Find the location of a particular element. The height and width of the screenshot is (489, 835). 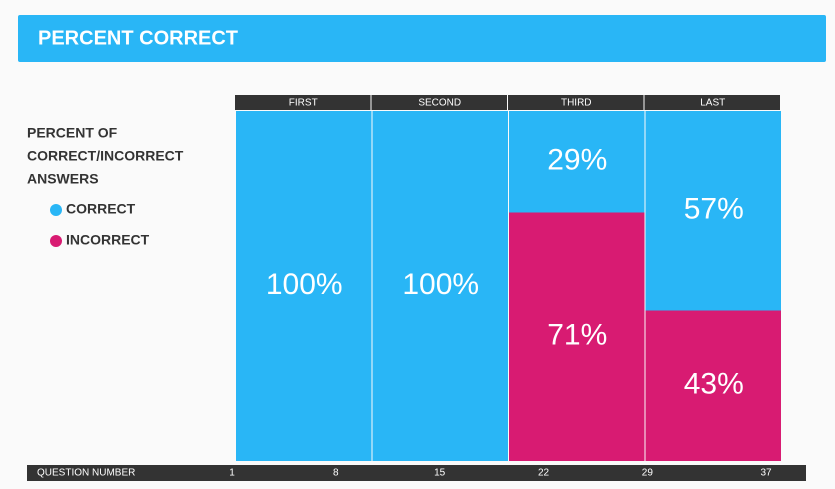

legend-label: INCORRECT is located at coordinates (108, 240).